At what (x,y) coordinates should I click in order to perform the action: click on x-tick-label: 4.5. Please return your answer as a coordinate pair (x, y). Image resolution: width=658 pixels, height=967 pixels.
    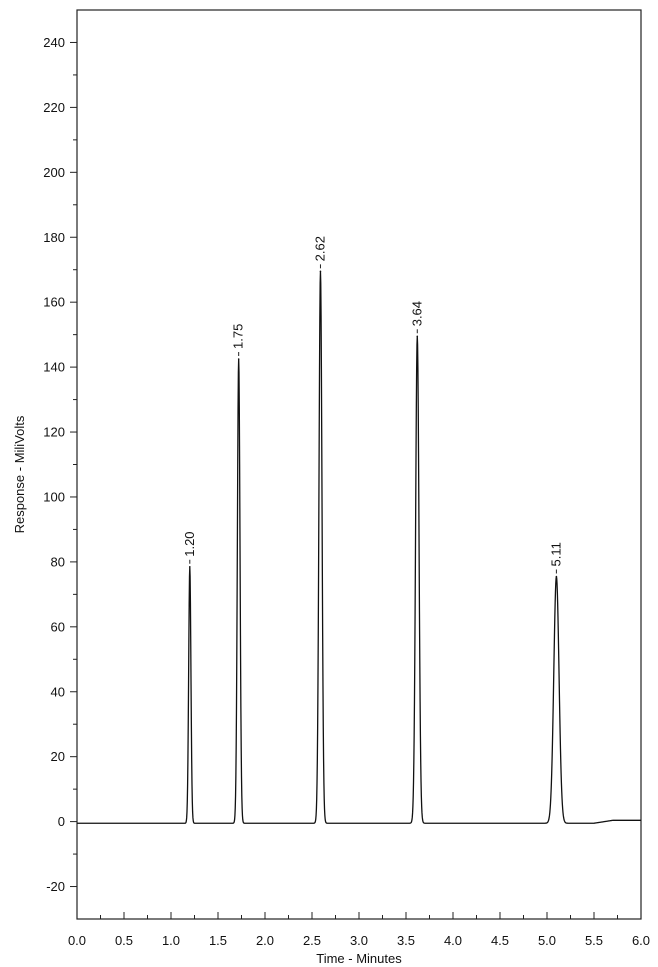
    Looking at the image, I should click on (500, 940).